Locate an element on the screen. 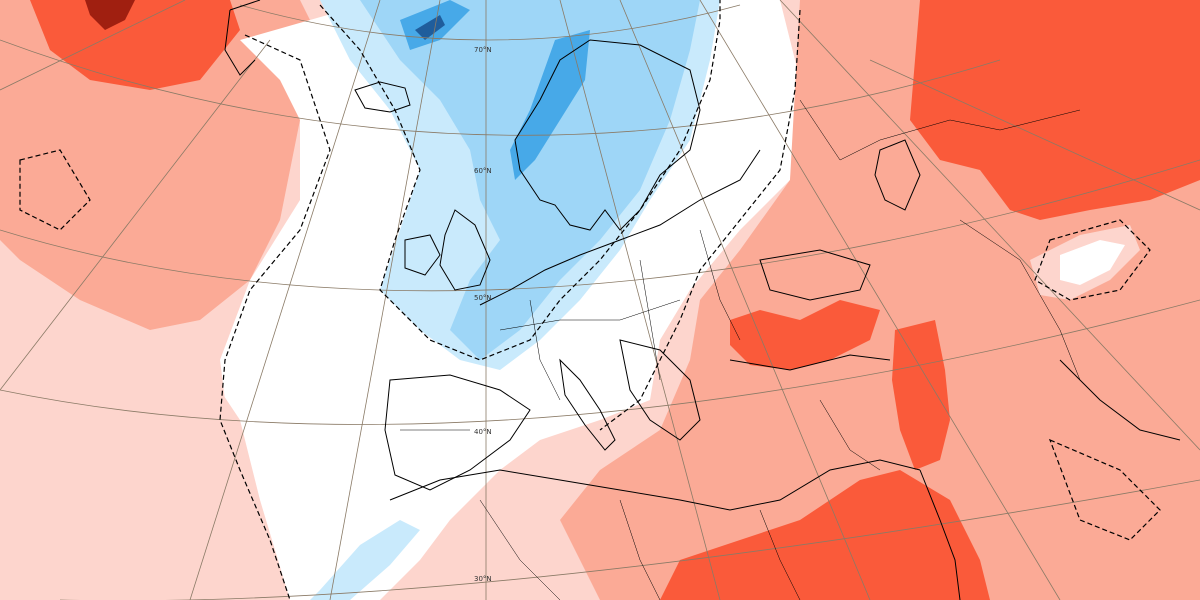 This screenshot has width=1200, height=600. border-alps is located at coordinates (545, 350).